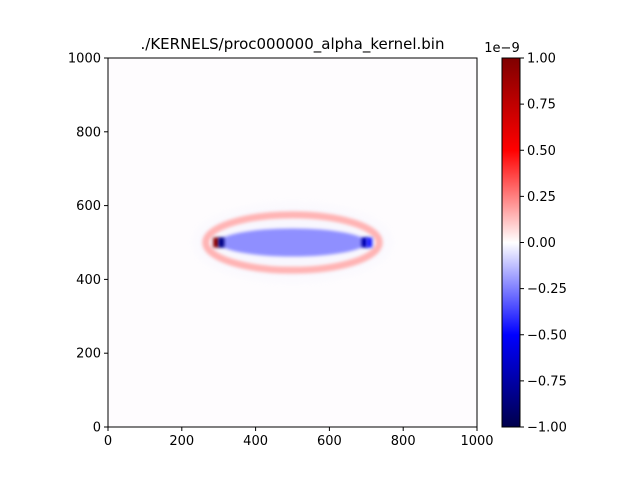  I want to click on y-tick-label: 600, so click(88, 206).